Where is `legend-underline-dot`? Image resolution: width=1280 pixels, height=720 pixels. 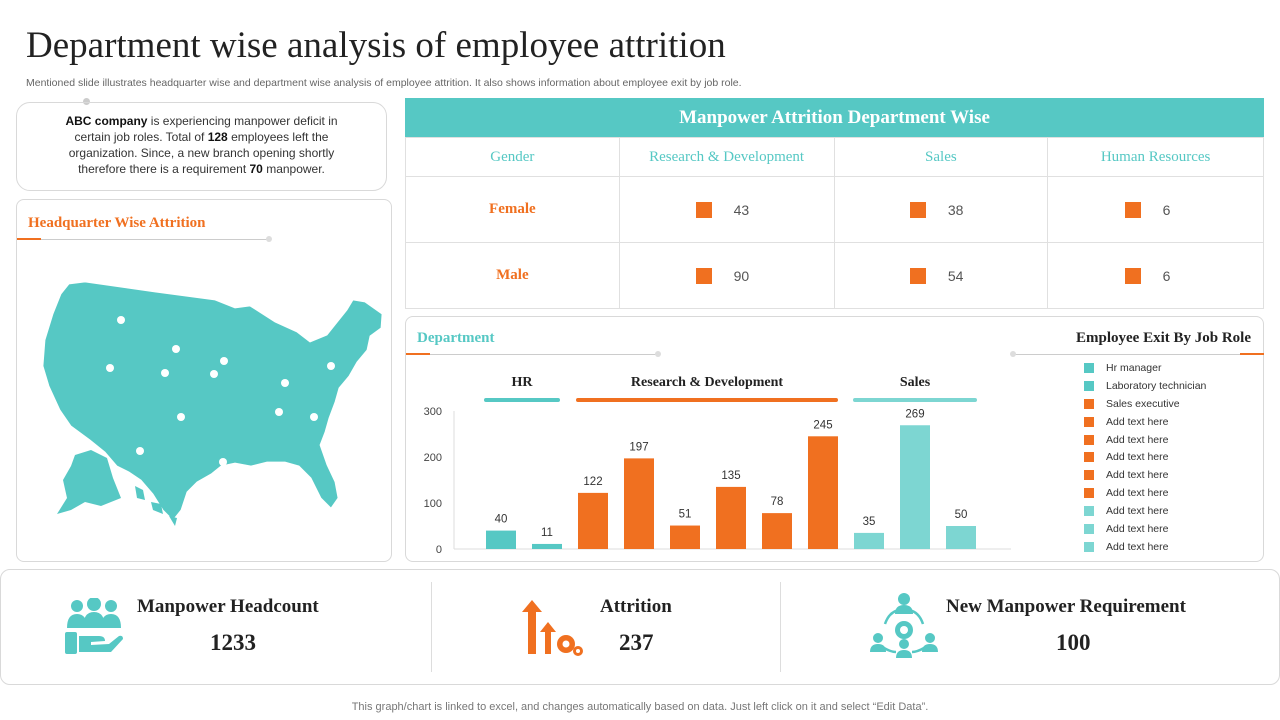
legend-underline-dot is located at coordinates (1013, 354).